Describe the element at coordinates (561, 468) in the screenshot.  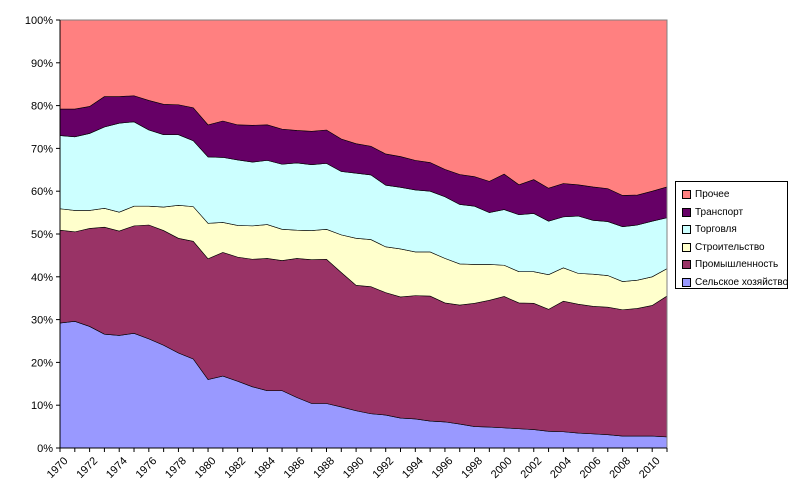
I see `x-tick-label: 2004` at that location.